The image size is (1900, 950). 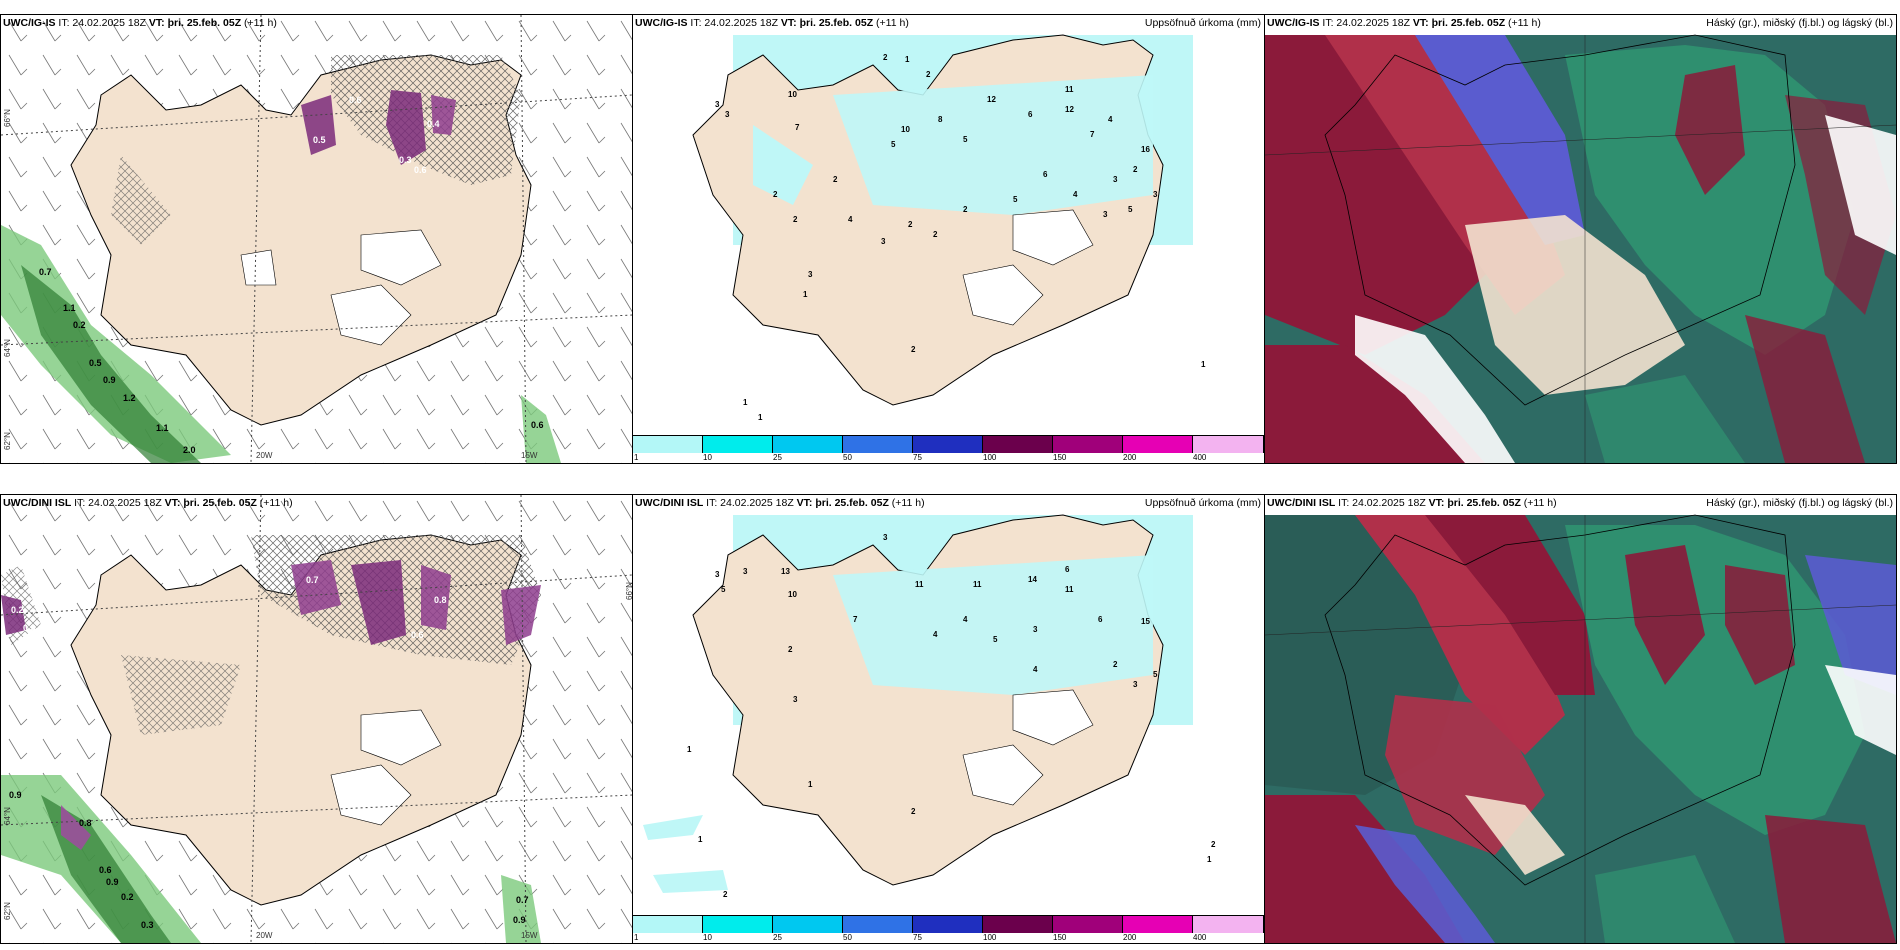 What do you see at coordinates (312, 580) in the screenshot?
I see `precip-rate-label: 0.7` at bounding box center [312, 580].